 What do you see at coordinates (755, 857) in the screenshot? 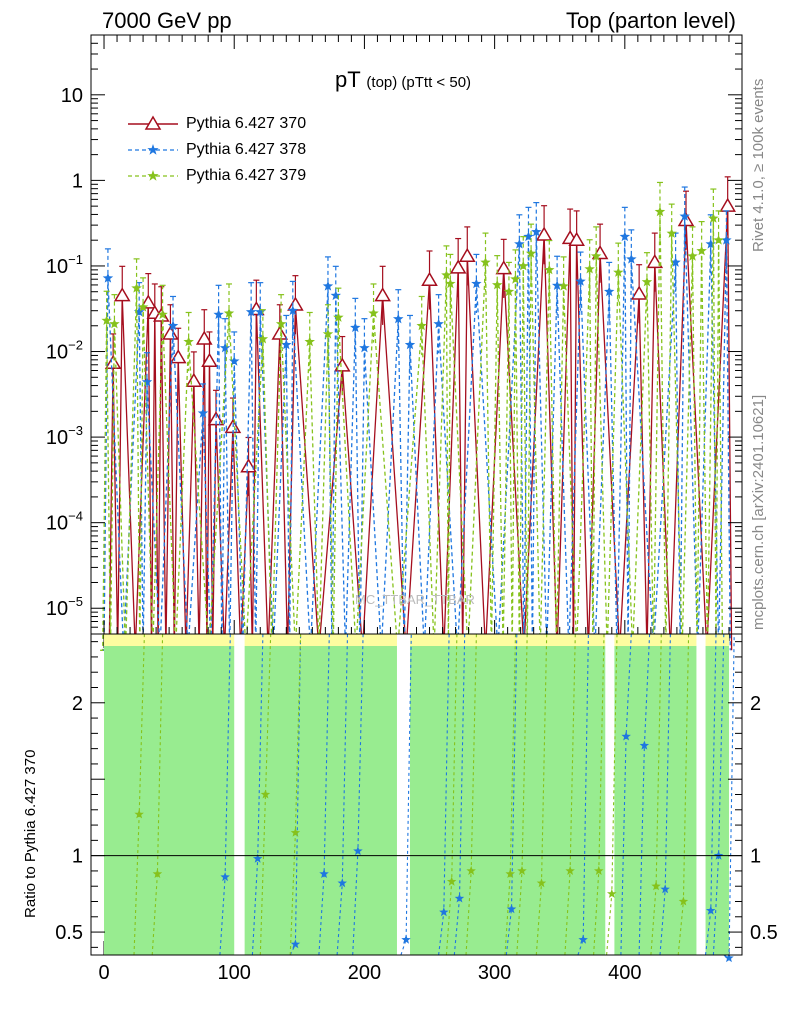
I see `ratio-y-tick-label-right: 1` at bounding box center [755, 857].